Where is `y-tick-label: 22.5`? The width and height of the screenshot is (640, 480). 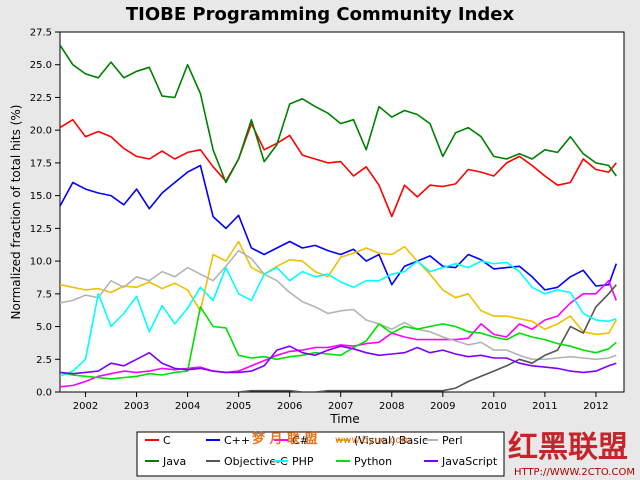 y-tick-label: 22.5 is located at coordinates (41, 98).